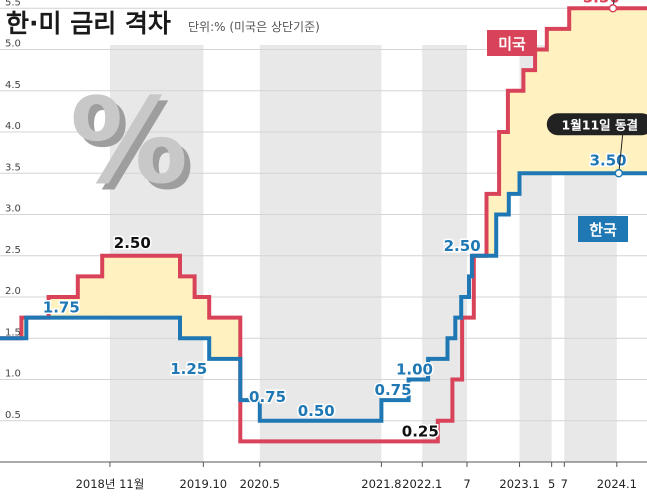  What do you see at coordinates (381, 484) in the screenshot?
I see `x-tick-label: 2021.8` at bounding box center [381, 484].